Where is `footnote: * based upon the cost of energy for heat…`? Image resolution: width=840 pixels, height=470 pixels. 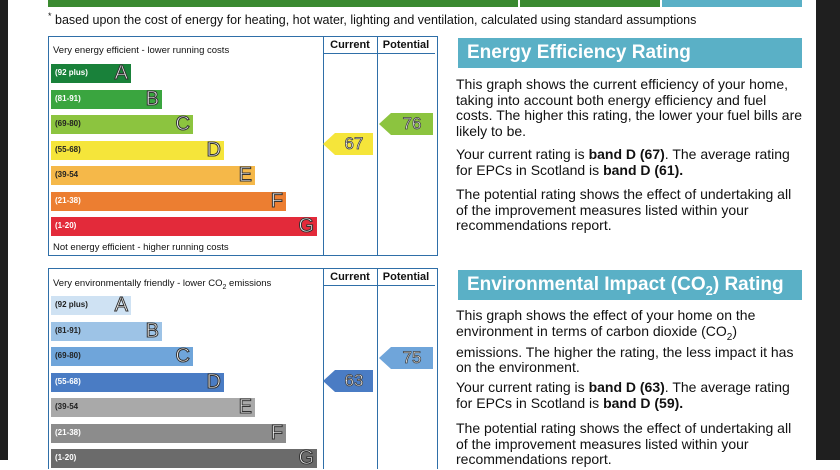 footnote: * based upon the cost of energy for heat… is located at coordinates (372, 19).